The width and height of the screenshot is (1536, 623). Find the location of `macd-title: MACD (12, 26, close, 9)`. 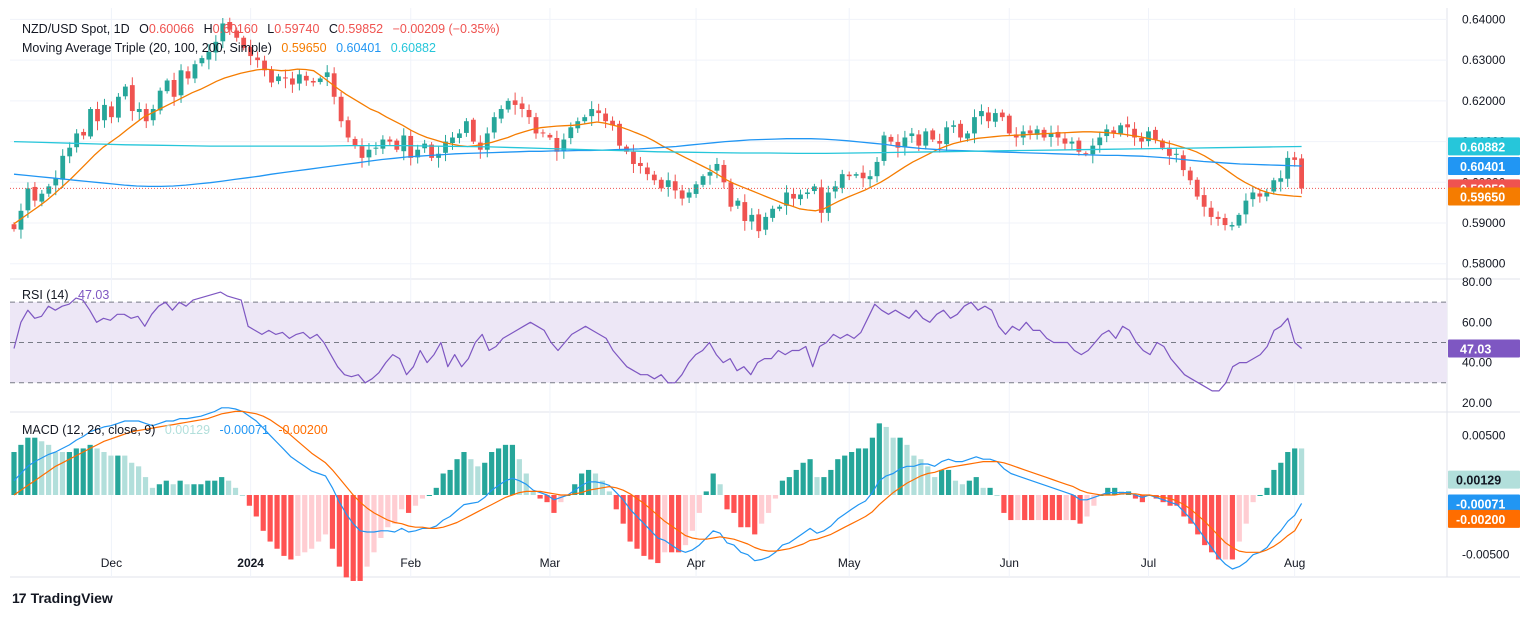

macd-title: MACD (12, 26, close, 9) is located at coordinates (89, 430).